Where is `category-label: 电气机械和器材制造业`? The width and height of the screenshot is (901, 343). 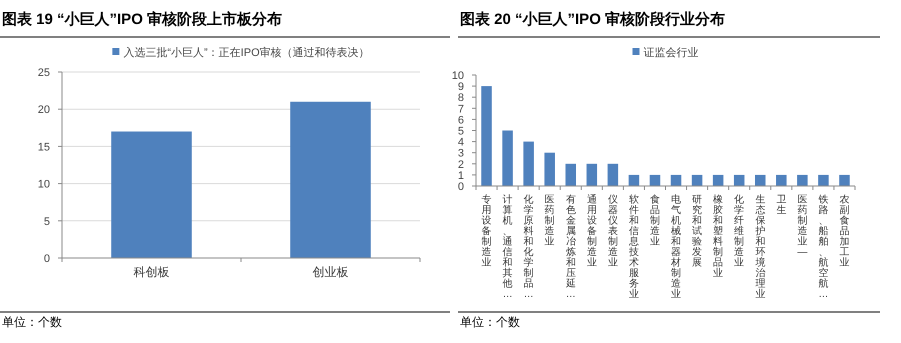
category-label: 电气机械和器材制造业 is located at coordinates (676, 247).